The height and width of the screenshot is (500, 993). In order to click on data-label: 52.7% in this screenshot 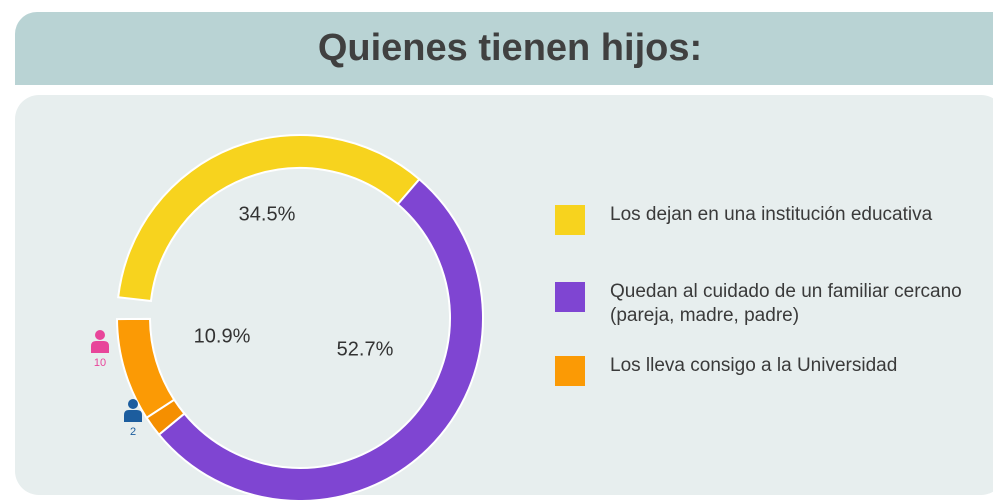, I will do `click(365, 349)`.